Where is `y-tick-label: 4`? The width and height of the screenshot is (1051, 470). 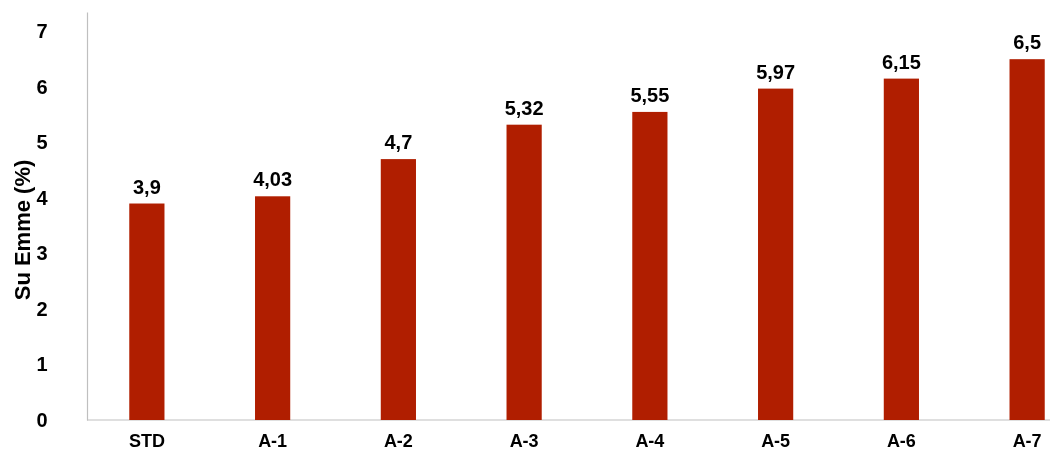
y-tick-label: 4 is located at coordinates (42, 197).